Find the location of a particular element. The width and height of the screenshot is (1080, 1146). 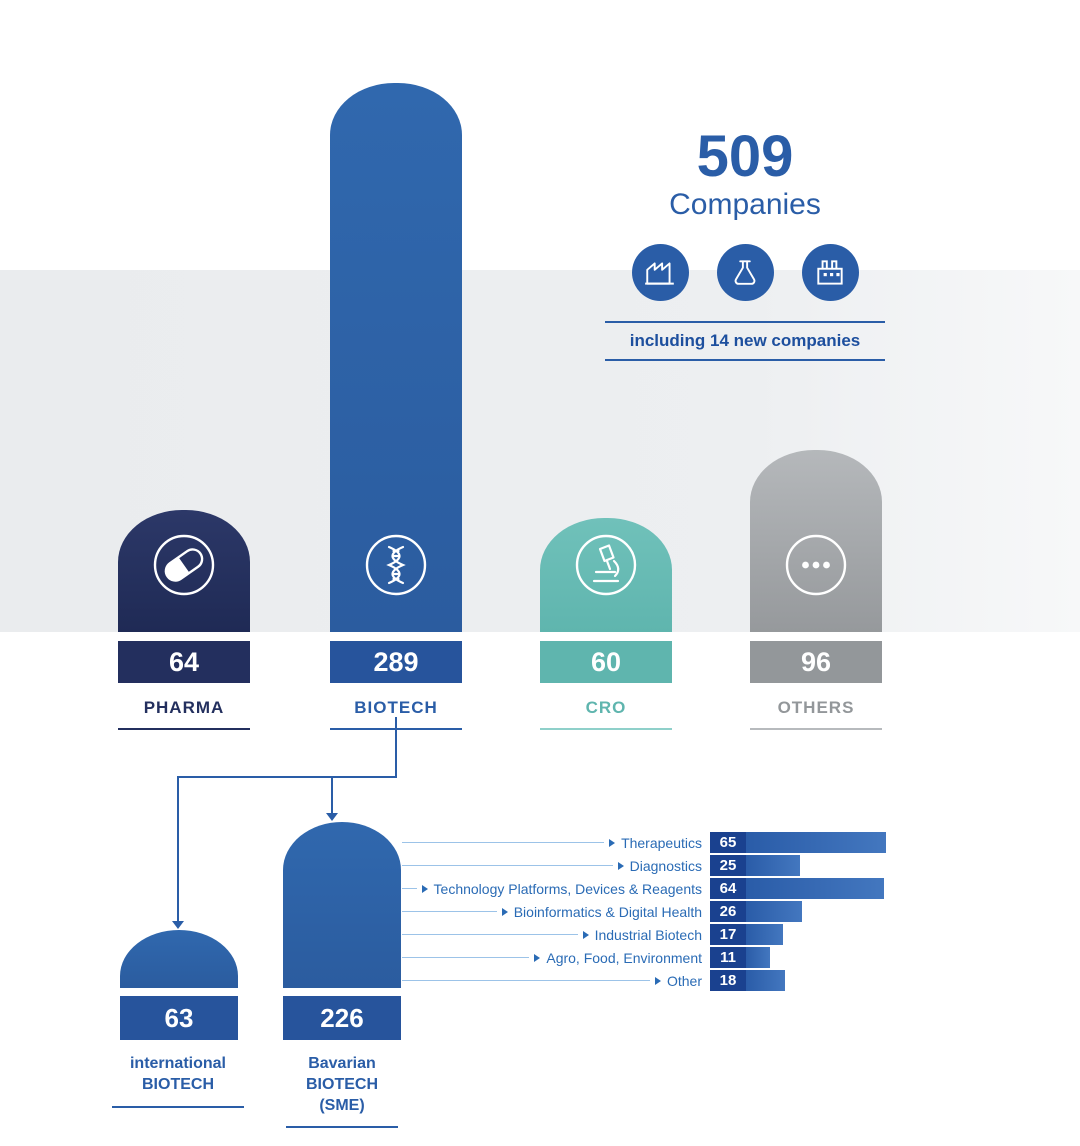

bar-row-value: 64 is located at coordinates (728, 888).